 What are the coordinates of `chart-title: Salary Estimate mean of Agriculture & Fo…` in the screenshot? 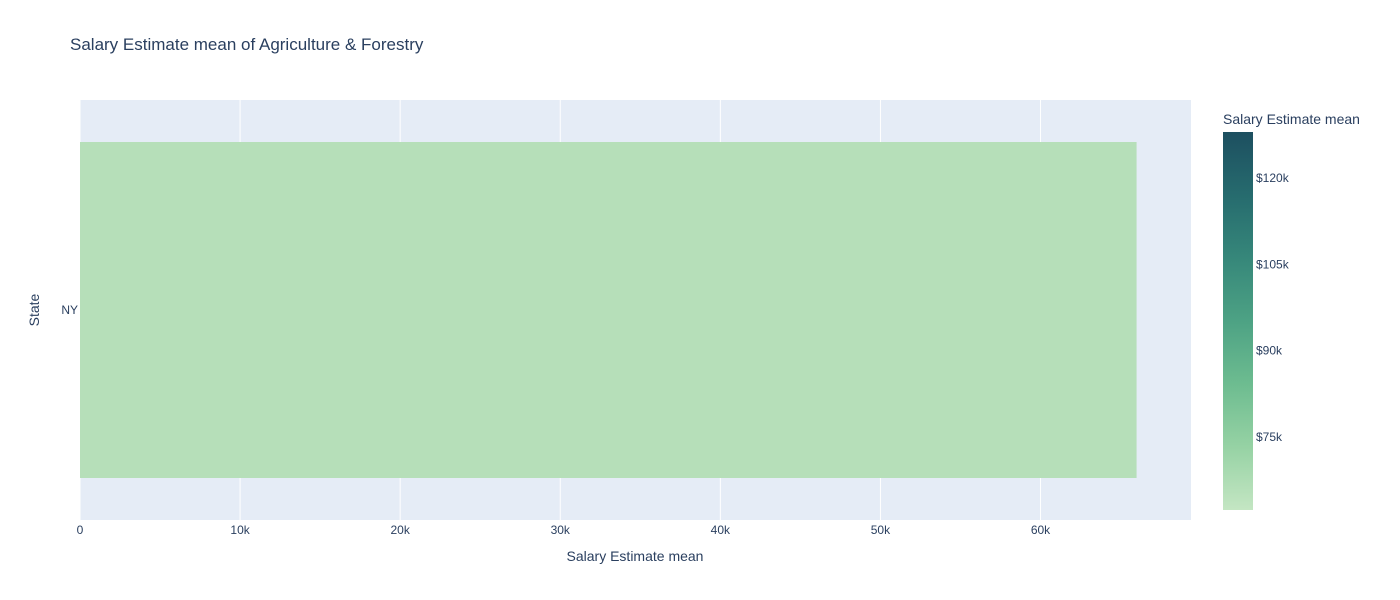 It's located at (247, 44).